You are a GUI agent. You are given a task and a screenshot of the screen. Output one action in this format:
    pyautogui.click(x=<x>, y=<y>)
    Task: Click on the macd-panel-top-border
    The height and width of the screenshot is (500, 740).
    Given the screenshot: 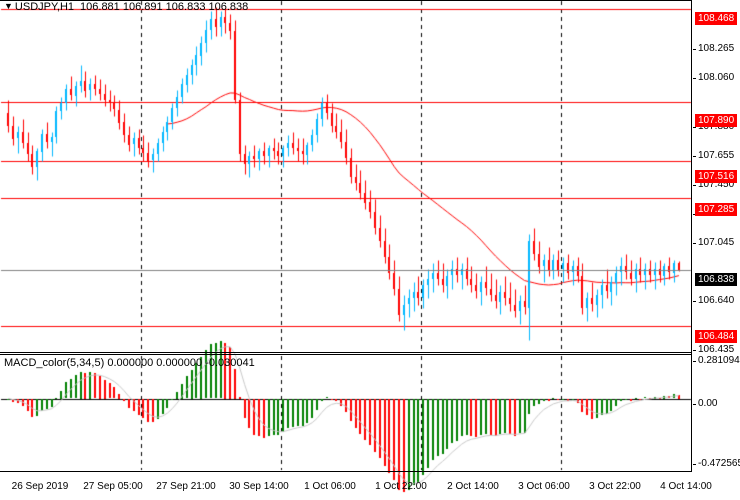 What is the action you would take?
    pyautogui.click(x=346, y=354)
    